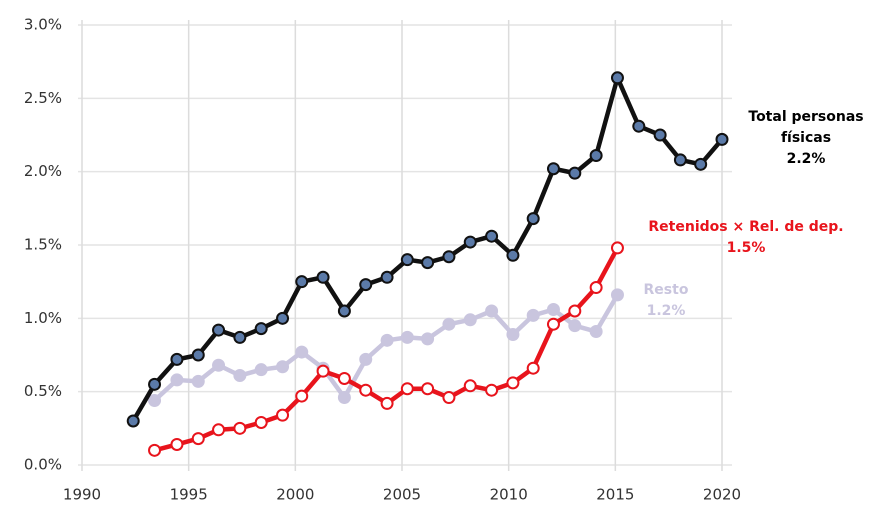 This screenshot has width=872, height=508. What do you see at coordinates (806, 138) in the screenshot?
I see `series-label: físicas` at bounding box center [806, 138].